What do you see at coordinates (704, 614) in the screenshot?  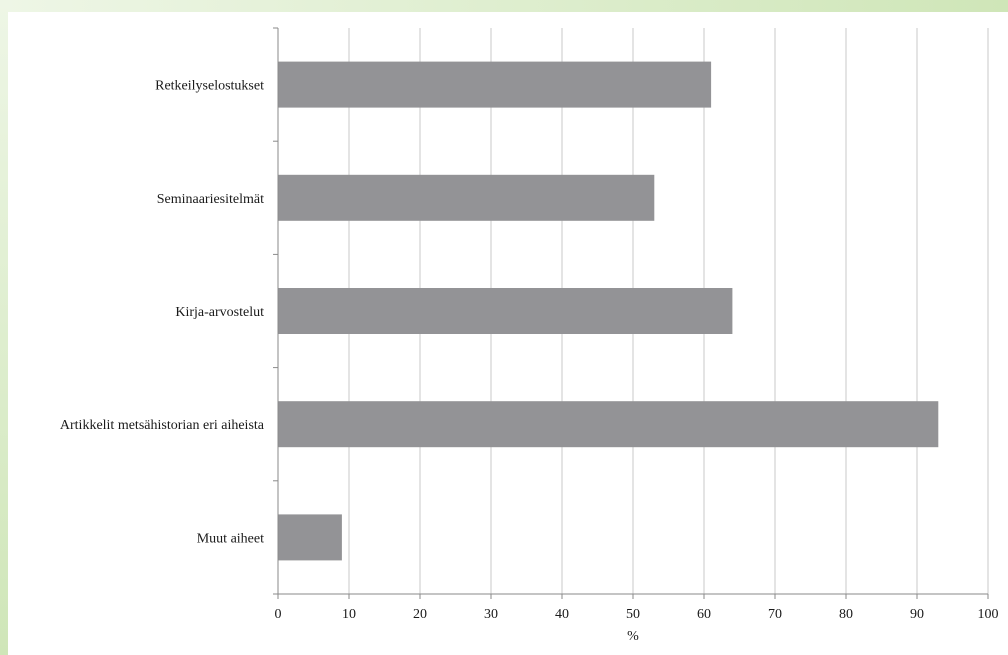 I see `x-tick-label-60: 60` at bounding box center [704, 614].